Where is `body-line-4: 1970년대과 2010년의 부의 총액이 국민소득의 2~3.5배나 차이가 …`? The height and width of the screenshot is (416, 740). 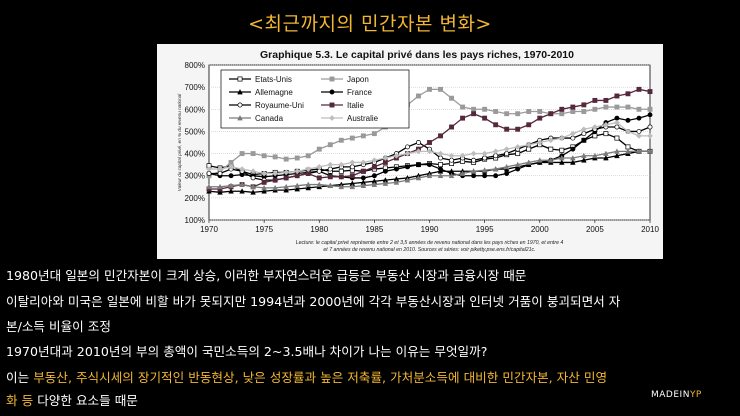
body-line-4: 1970년대과 2010년의 부의 총액이 국민소득의 2~3.5배나 차이가 … is located at coordinates (247, 351).